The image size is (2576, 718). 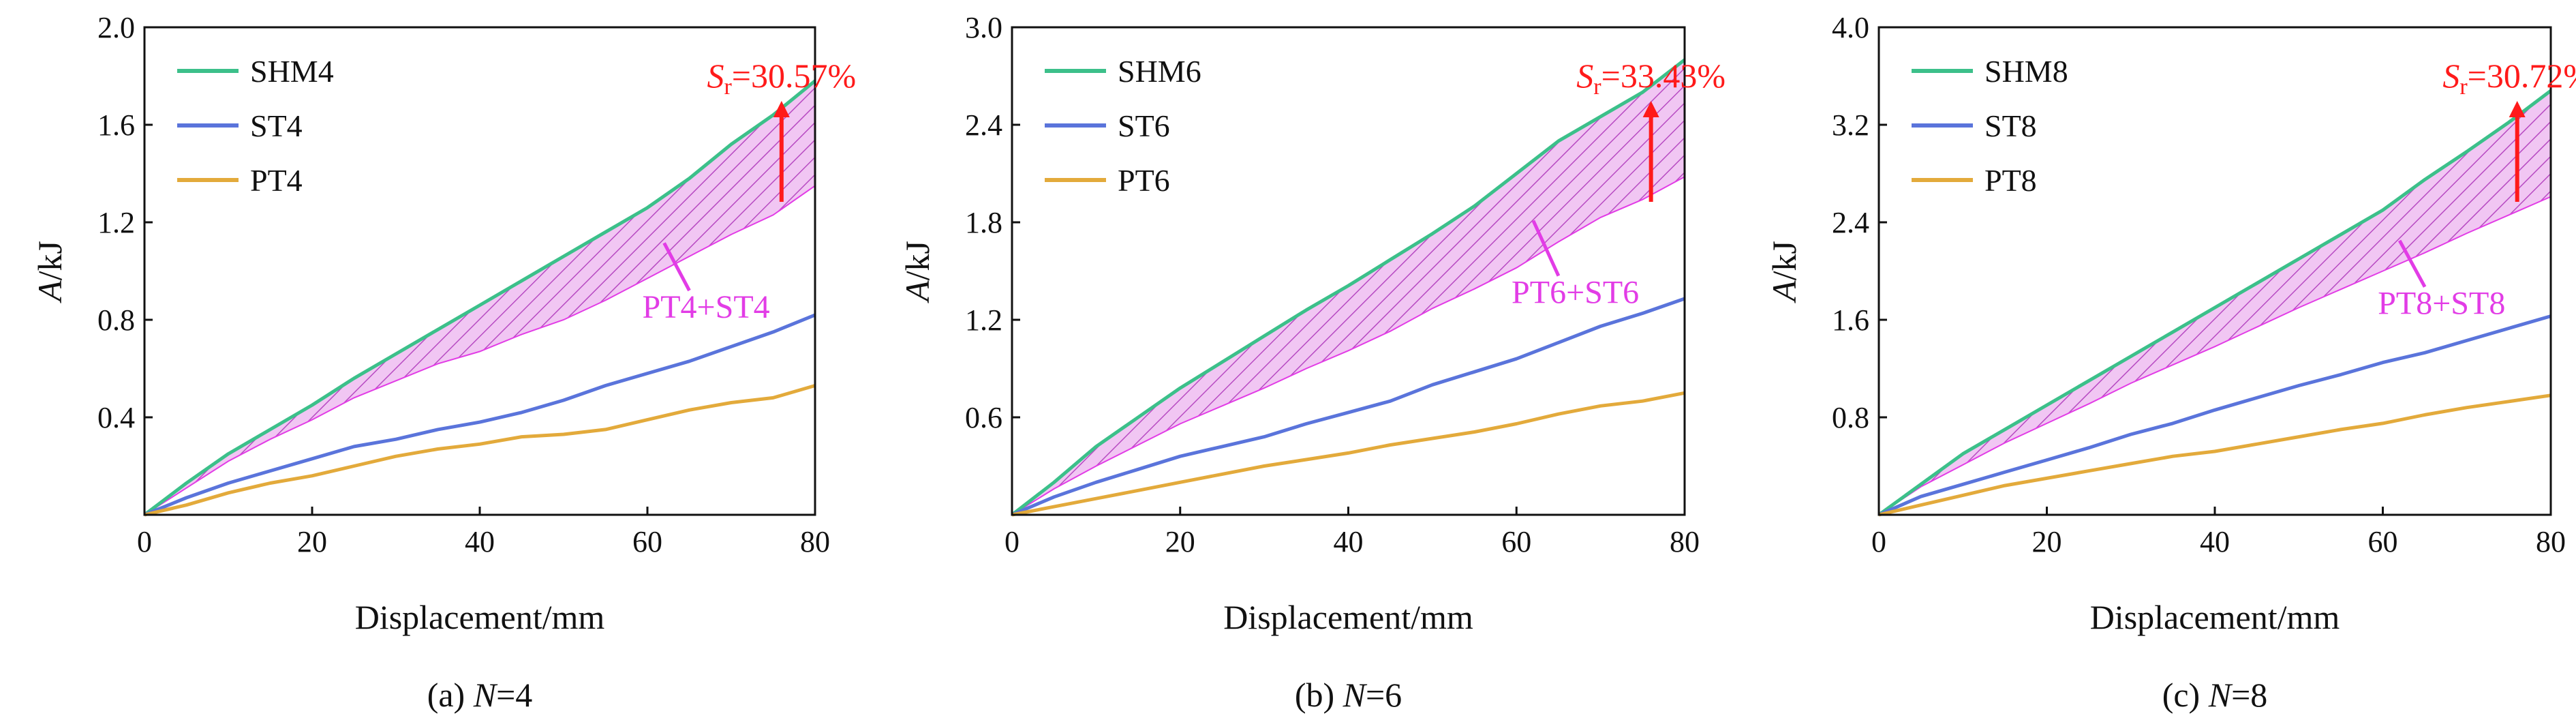 I want to click on sr-annotation: Sr=30.72%, so click(x=2509, y=78).